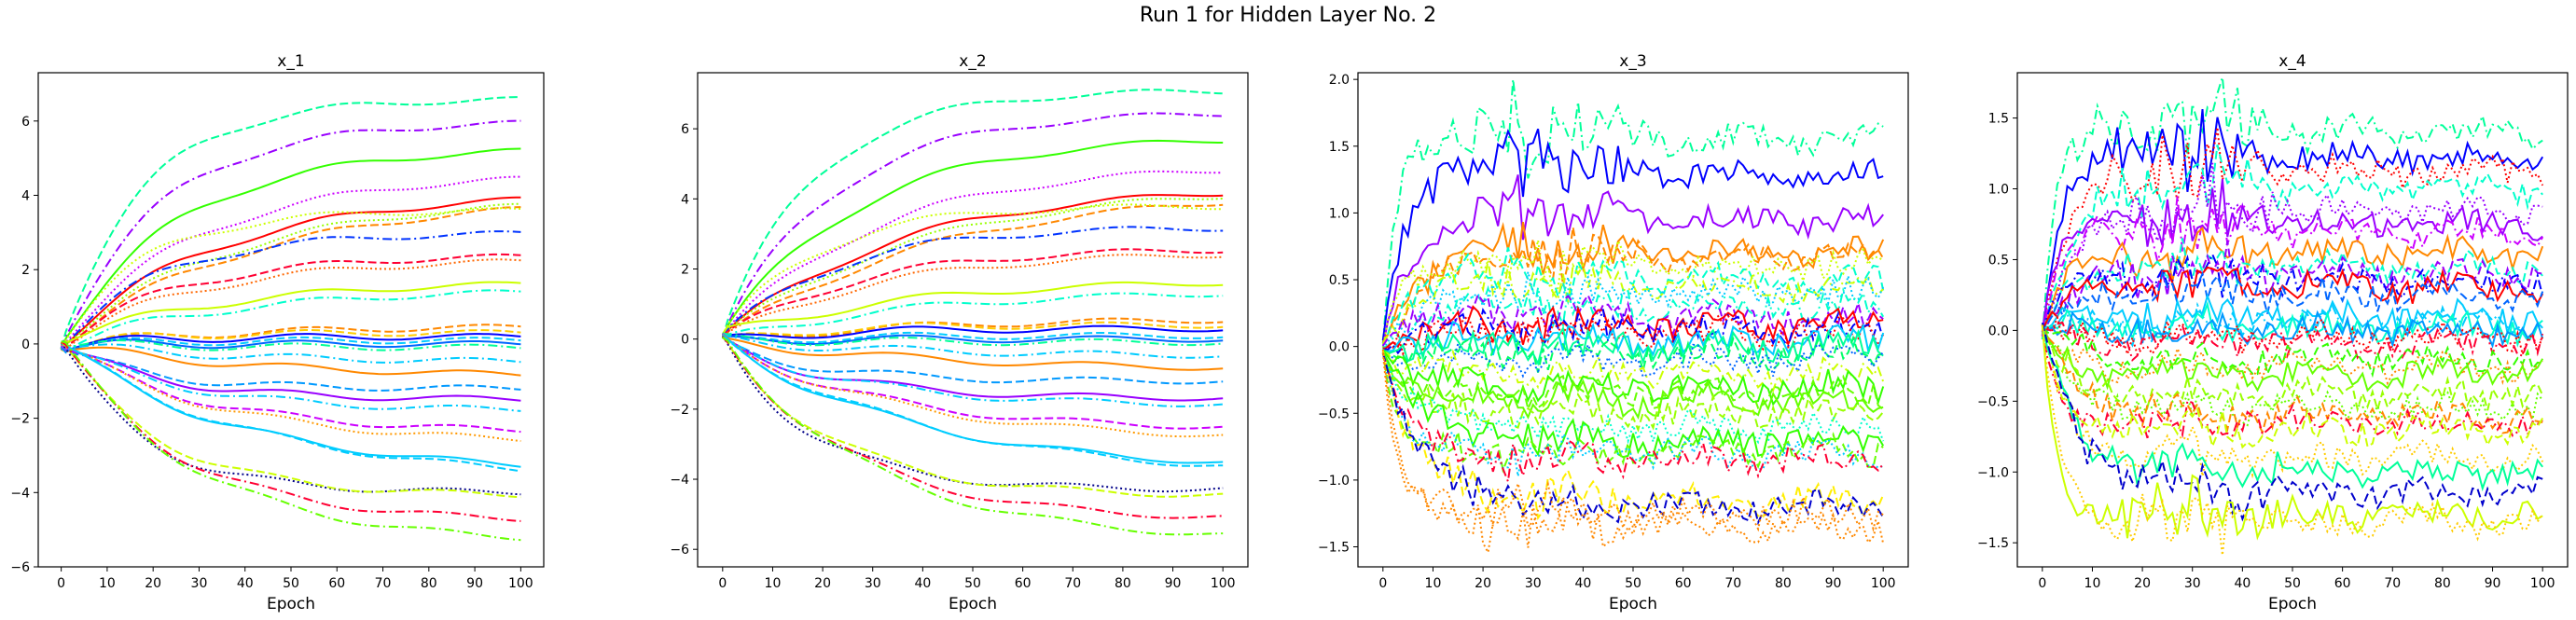  I want to click on y-tick-label: −1.0, so click(1993, 472).